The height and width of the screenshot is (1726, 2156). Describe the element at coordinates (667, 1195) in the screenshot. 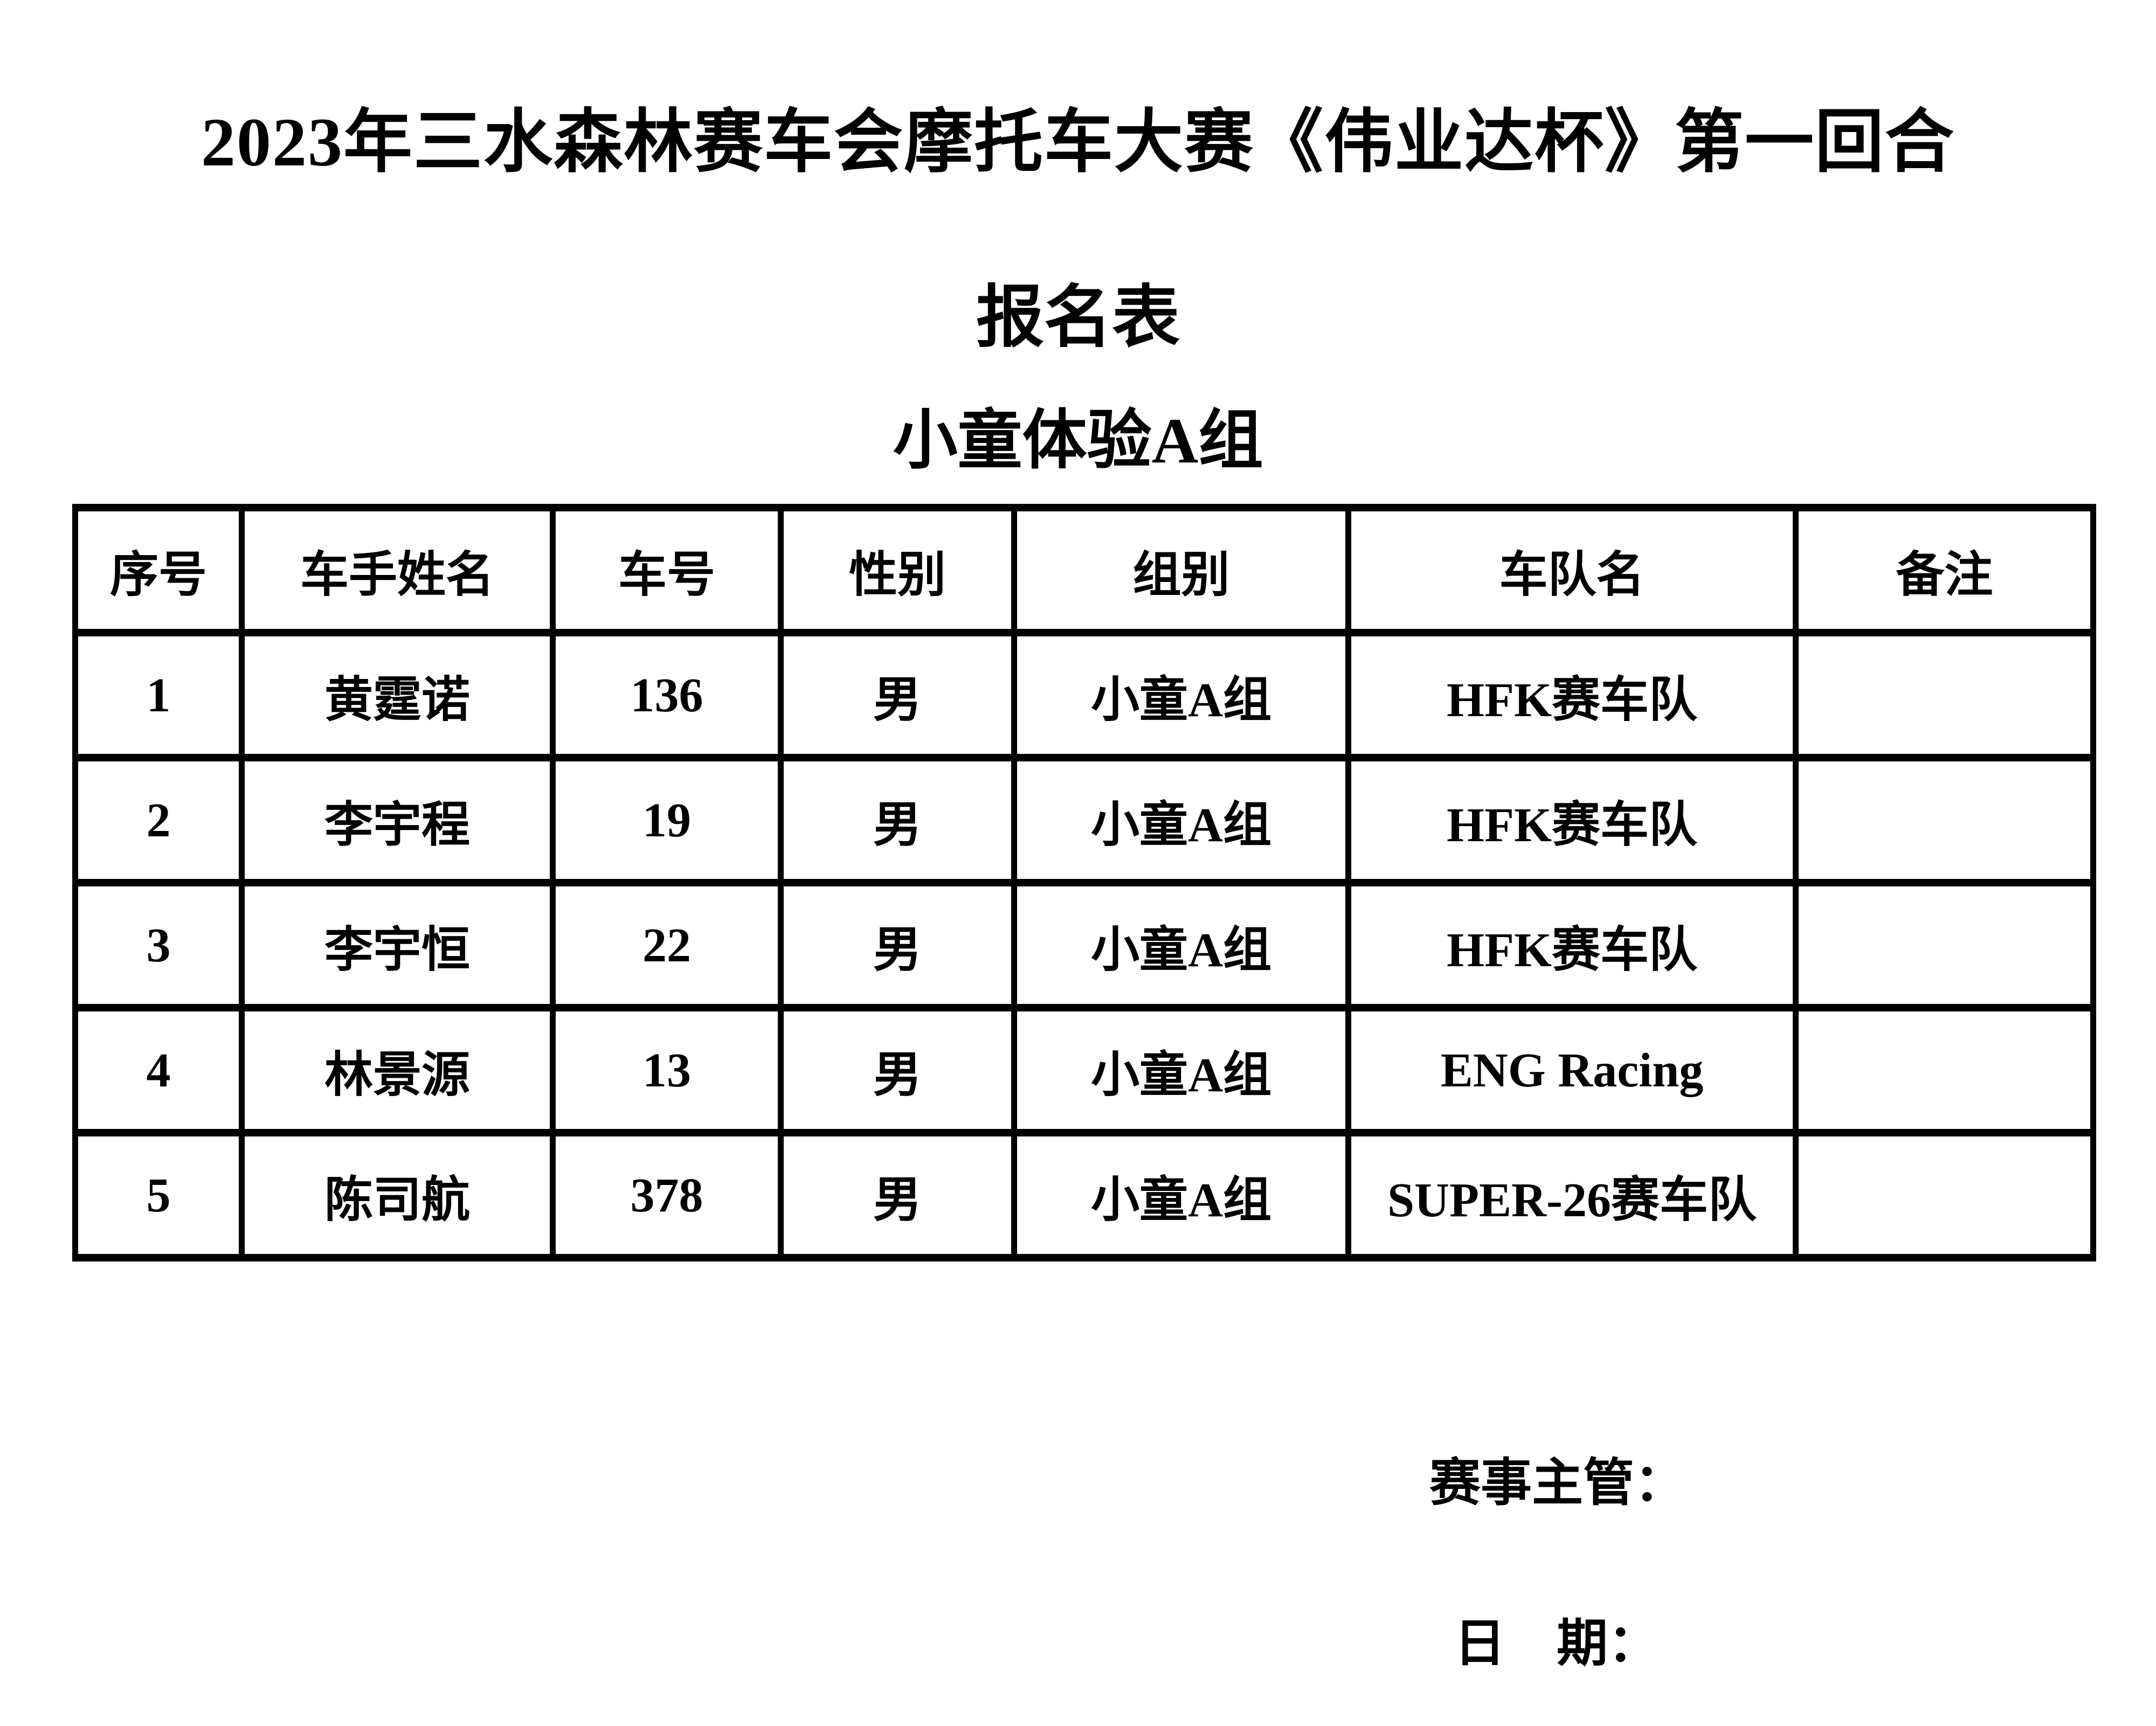

I see `cell-car-number: 378` at that location.